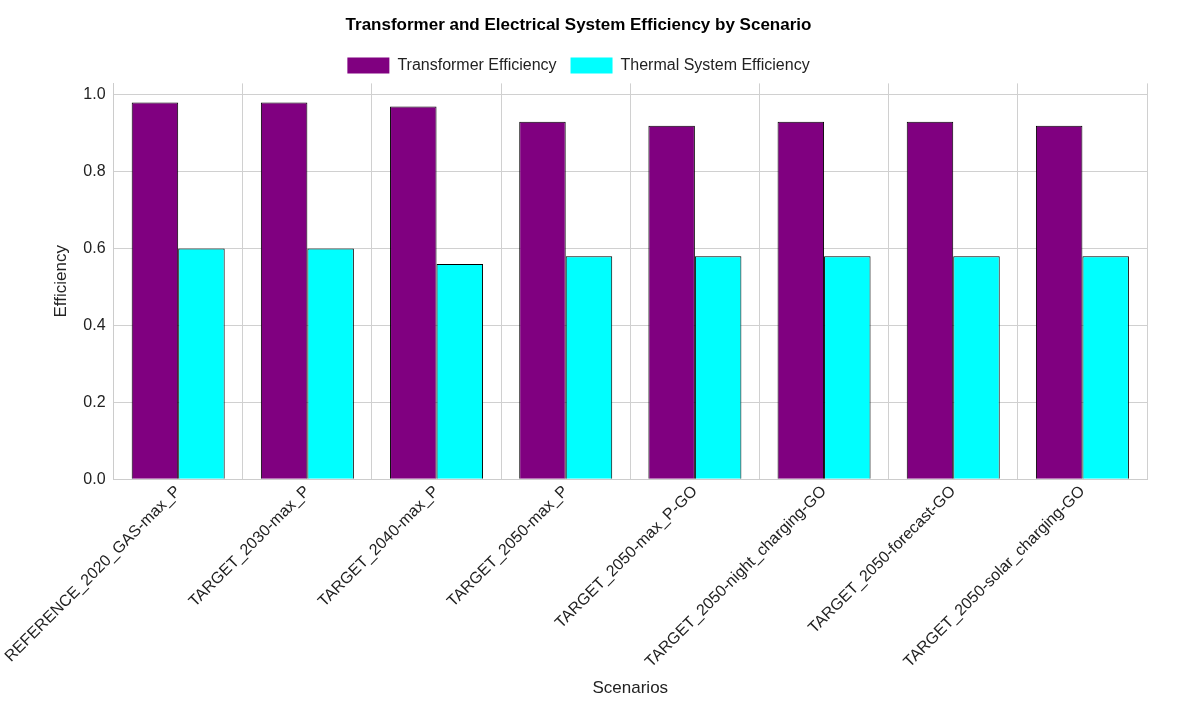 The width and height of the screenshot is (1187, 708). What do you see at coordinates (94, 94) in the screenshot?
I see `y-tick-label: 1.0` at bounding box center [94, 94].